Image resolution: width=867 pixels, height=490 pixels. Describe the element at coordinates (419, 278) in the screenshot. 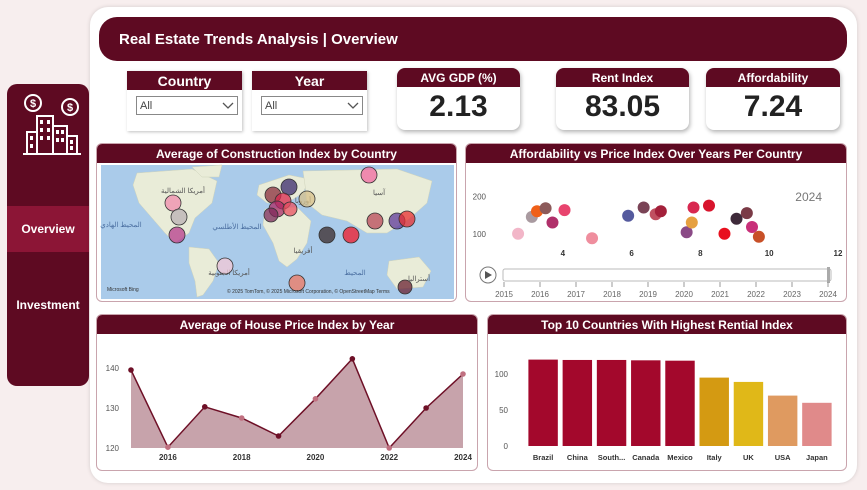

I see `map-label: أستراليا` at that location.